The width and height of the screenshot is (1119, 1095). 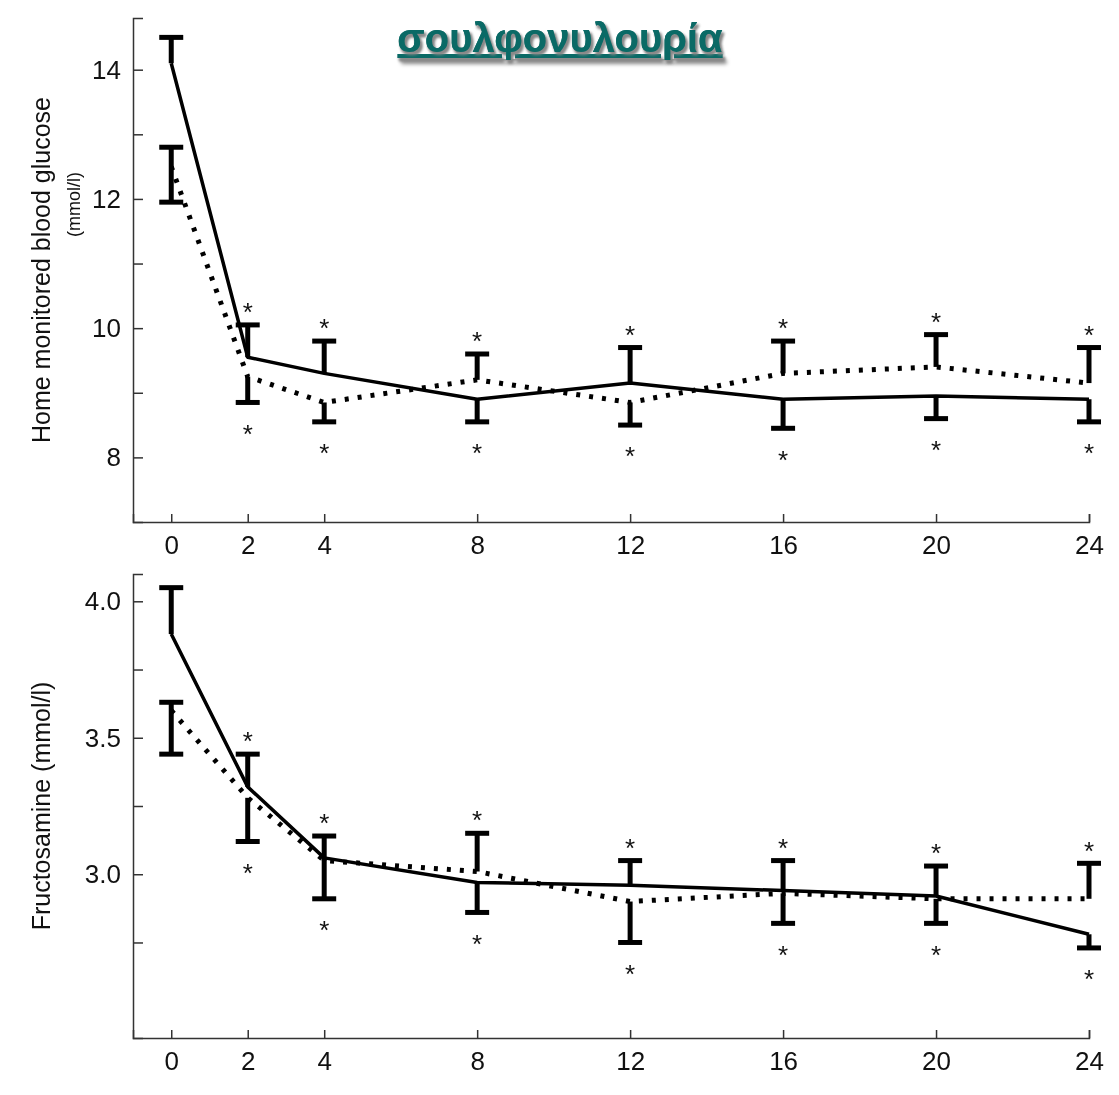 I want to click on y-tick-label: 4.0, so click(x=102, y=601).